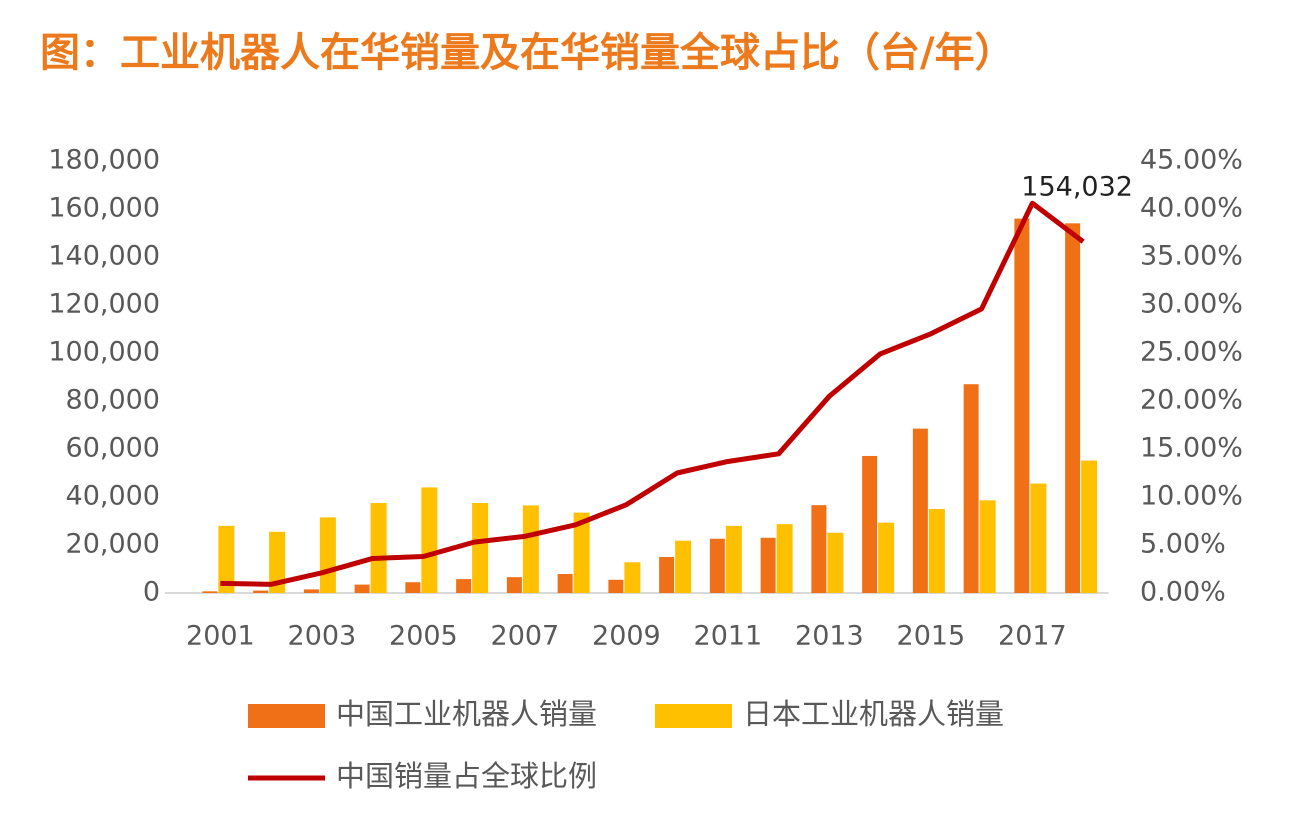 This screenshot has height=818, width=1310. I want to click on y-tick-label: 20,000, so click(113, 544).